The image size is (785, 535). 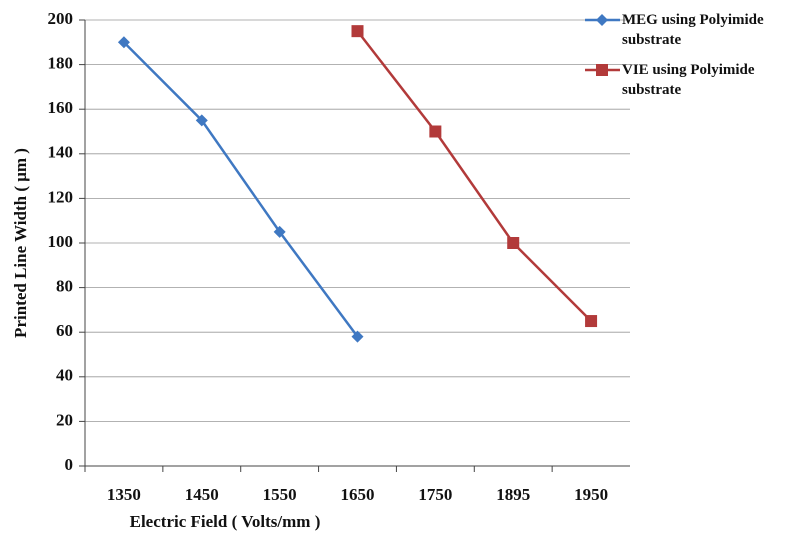 I want to click on y-tick-label: 180, so click(x=61, y=63).